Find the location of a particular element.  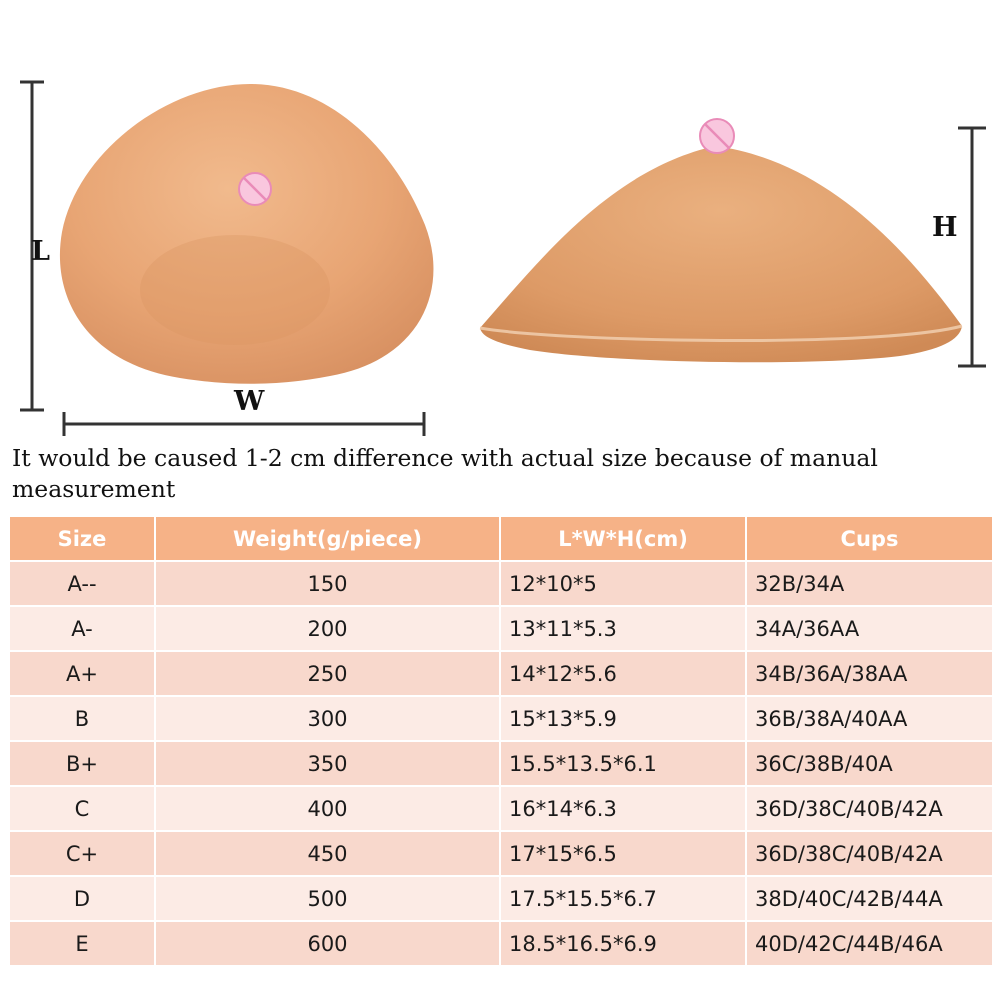

cell-dimensions: 12*10*5 is located at coordinates (623, 583).